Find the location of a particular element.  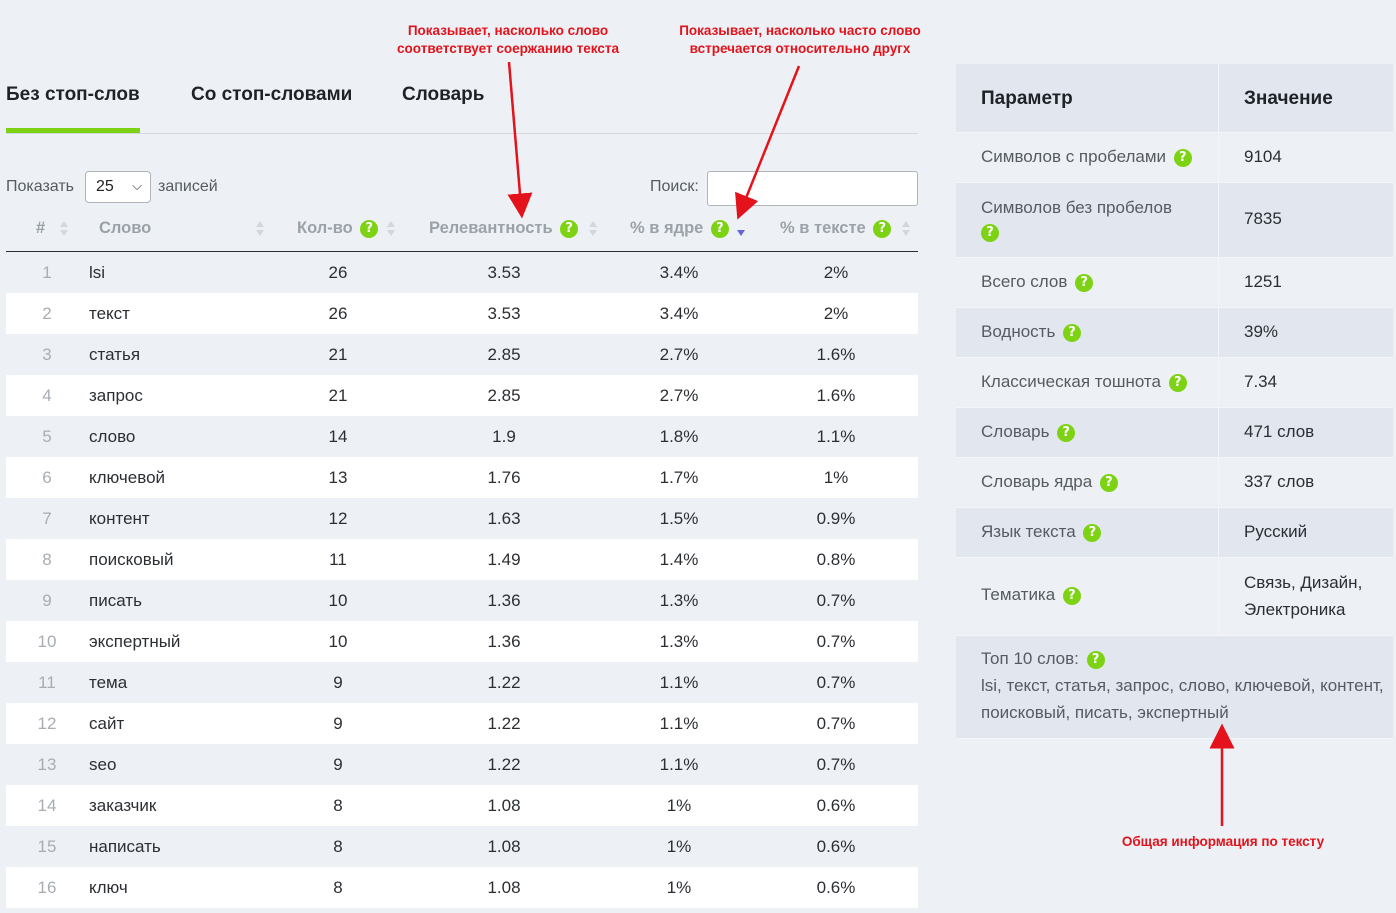

cell-word: экспертный is located at coordinates (135, 641).